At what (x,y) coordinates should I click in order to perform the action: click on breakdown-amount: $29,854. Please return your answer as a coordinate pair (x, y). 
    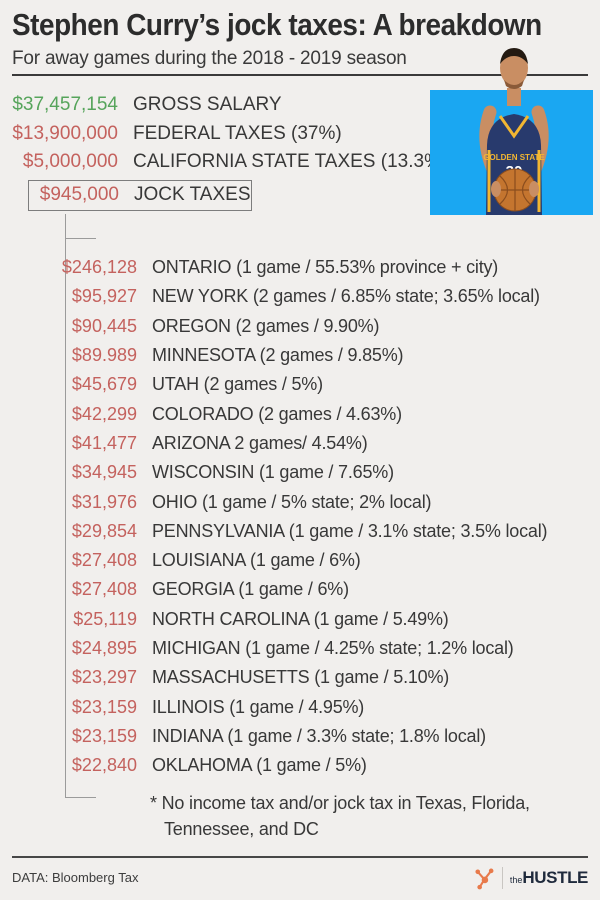
    Looking at the image, I should click on (104, 530).